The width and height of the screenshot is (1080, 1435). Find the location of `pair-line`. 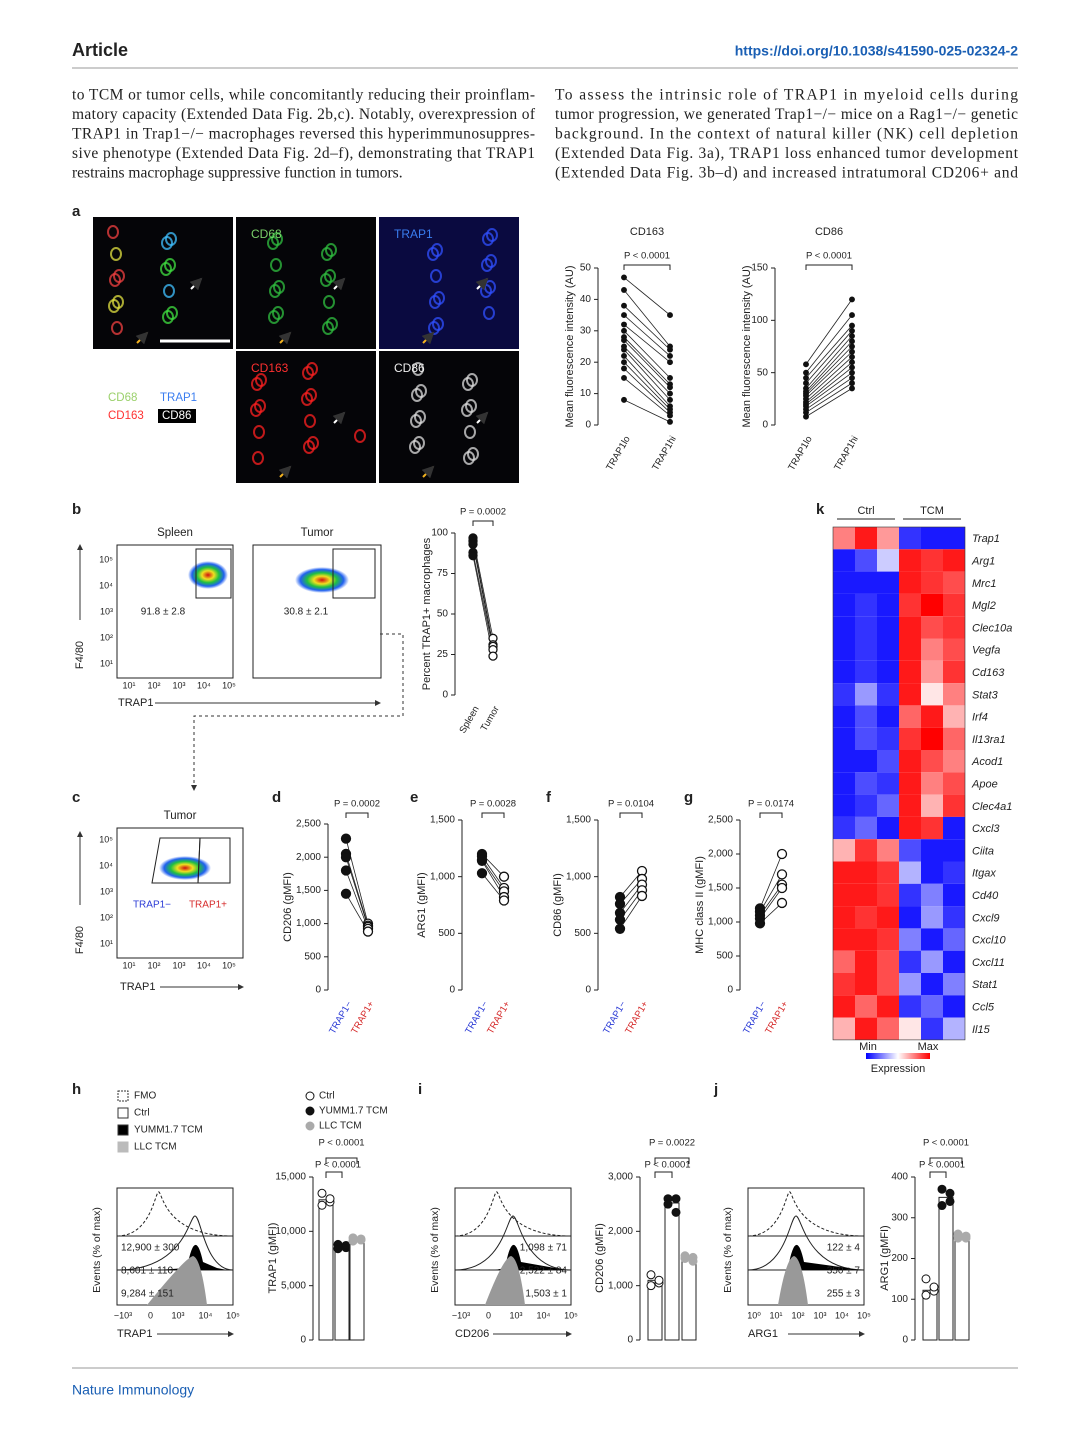

pair-line is located at coordinates (647, 335).